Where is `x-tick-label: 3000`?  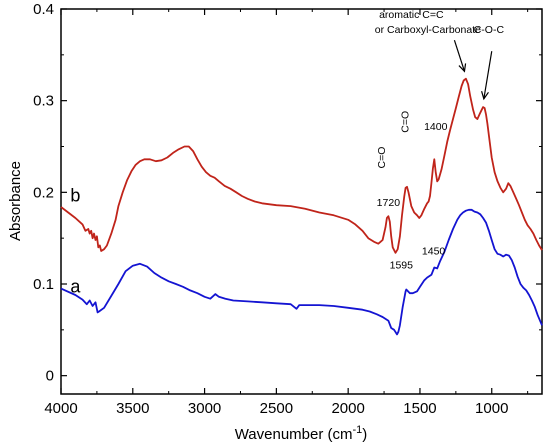 x-tick-label: 3000 is located at coordinates (204, 408).